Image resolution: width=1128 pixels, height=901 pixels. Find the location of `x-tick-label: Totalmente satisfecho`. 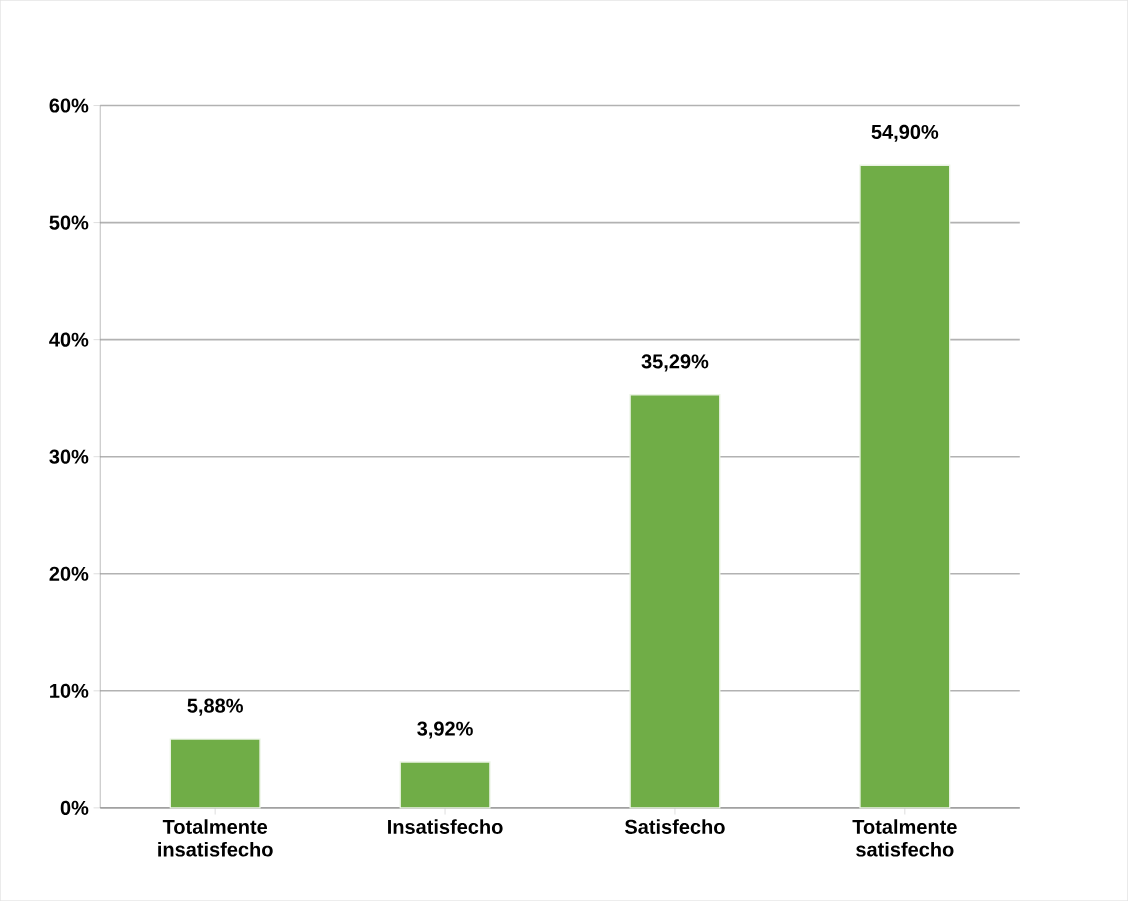

x-tick-label: Totalmente satisfecho is located at coordinates (904, 838).